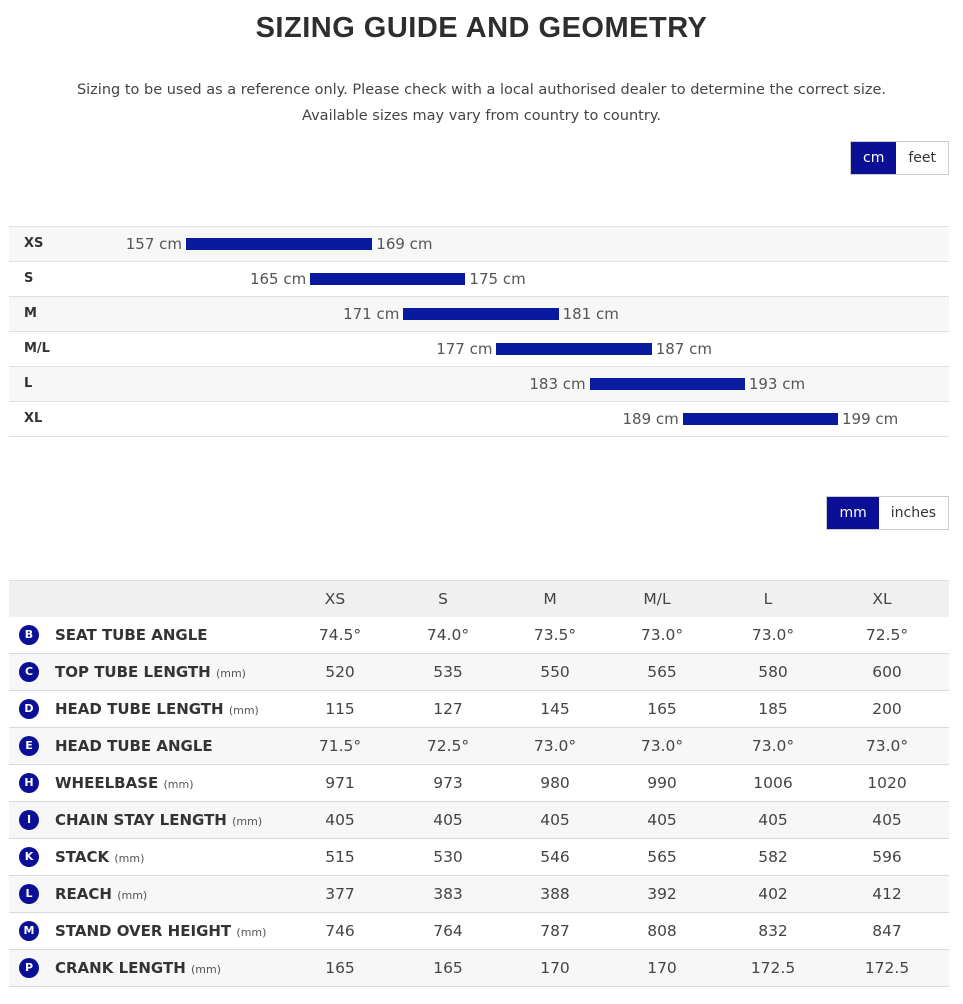  I want to click on size-label: S, so click(29, 278).